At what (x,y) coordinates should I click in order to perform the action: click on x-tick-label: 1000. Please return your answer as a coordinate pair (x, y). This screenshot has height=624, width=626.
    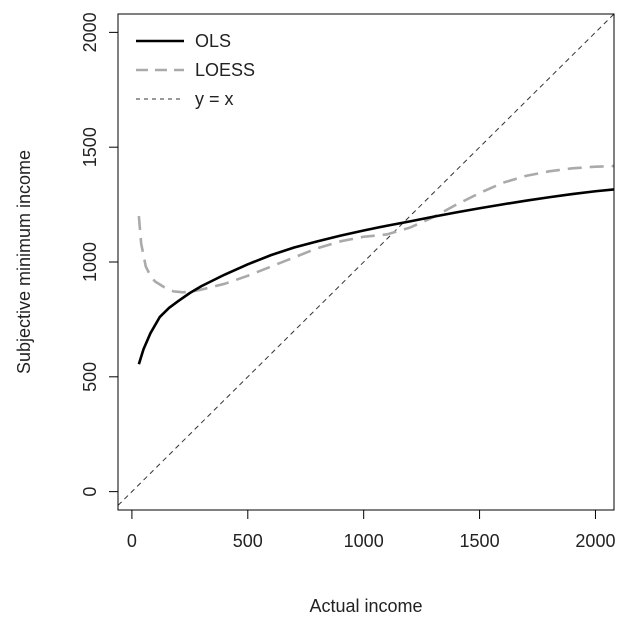
    Looking at the image, I should click on (364, 541).